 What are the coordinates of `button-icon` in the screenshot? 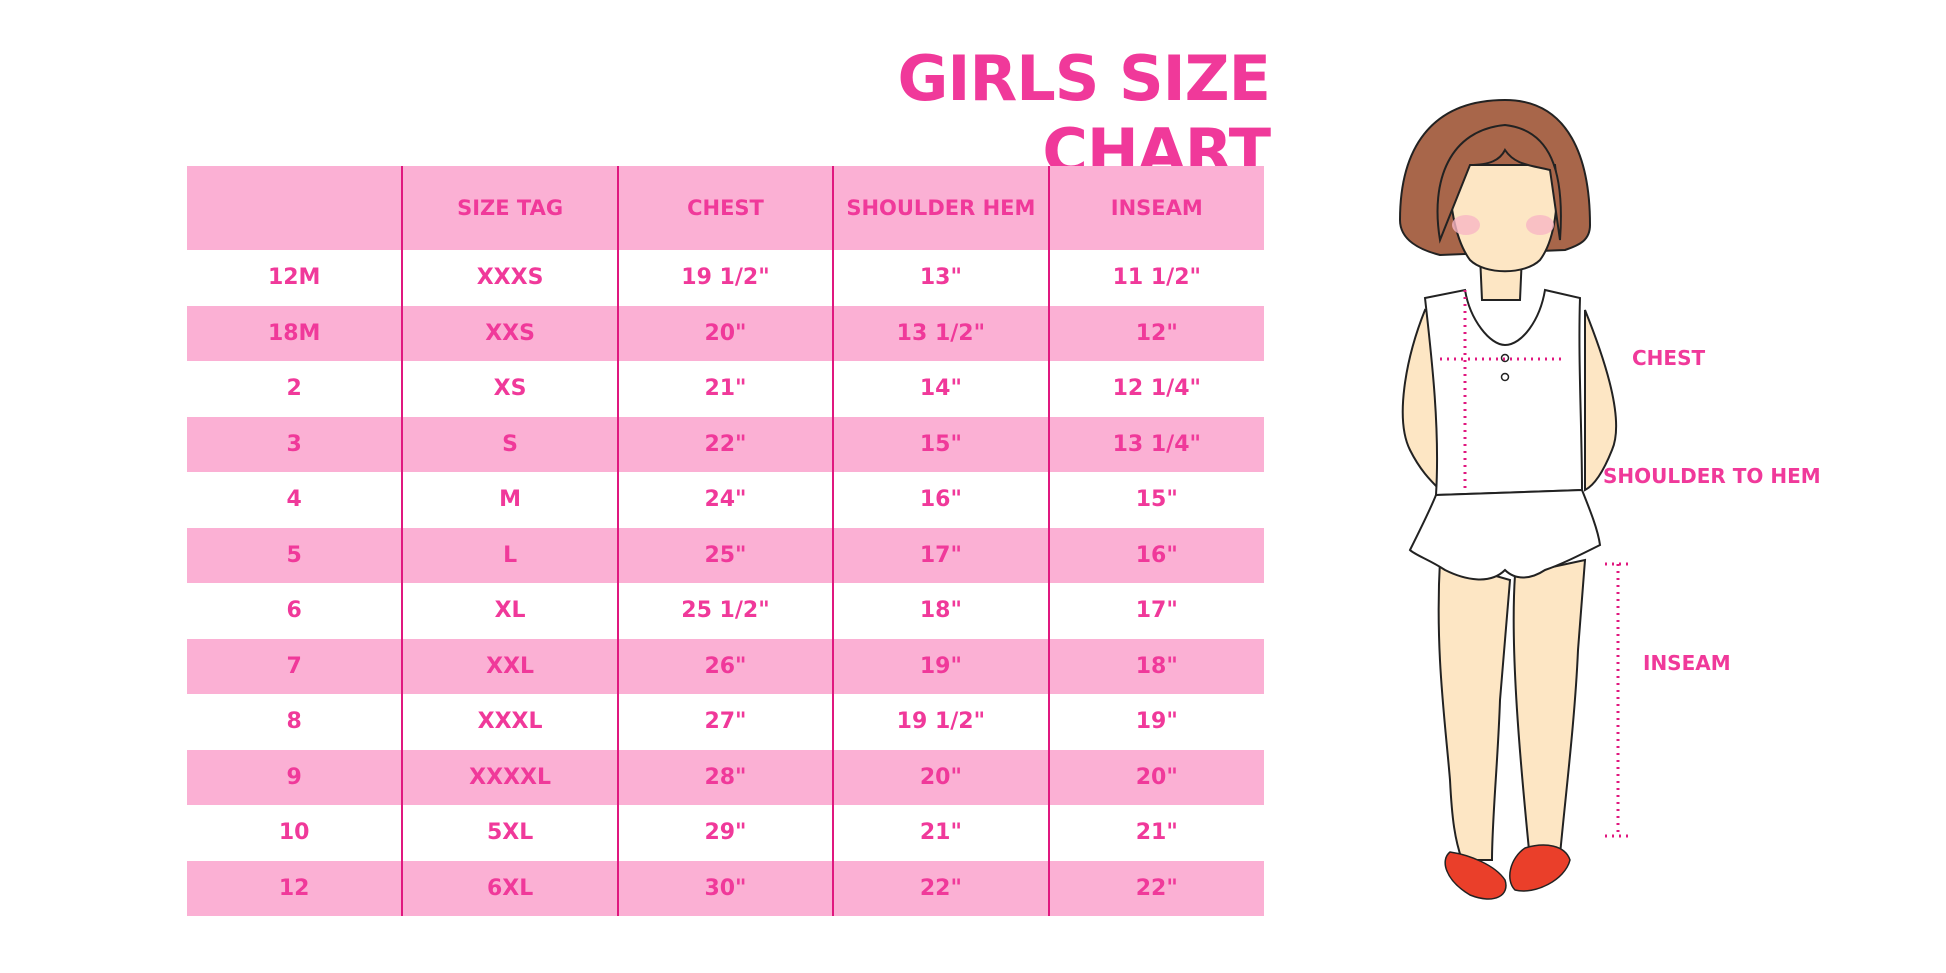 It's located at (1505, 377).